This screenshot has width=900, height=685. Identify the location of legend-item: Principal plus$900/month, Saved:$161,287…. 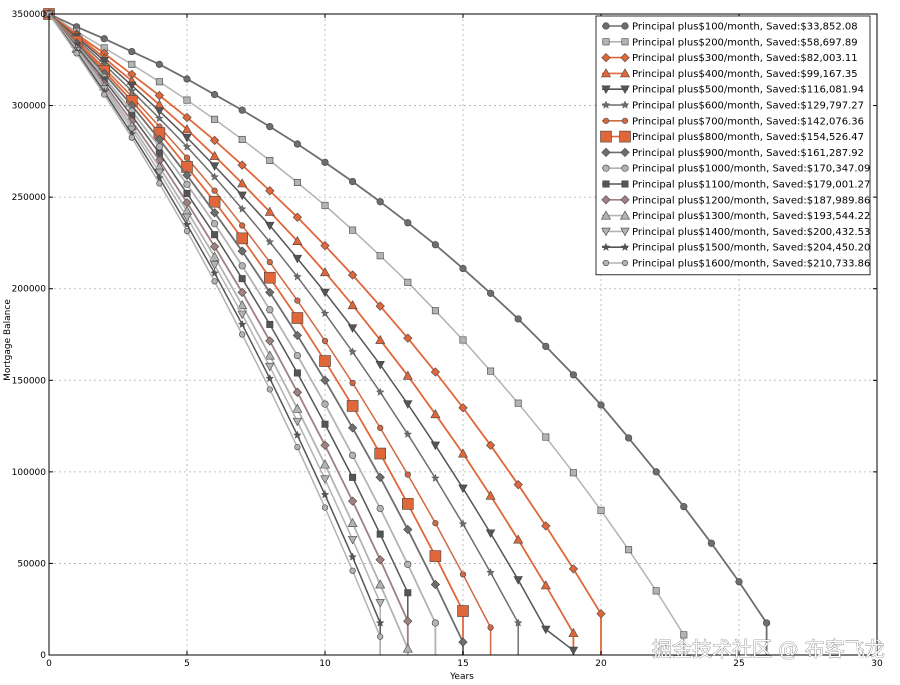
(732, 153).